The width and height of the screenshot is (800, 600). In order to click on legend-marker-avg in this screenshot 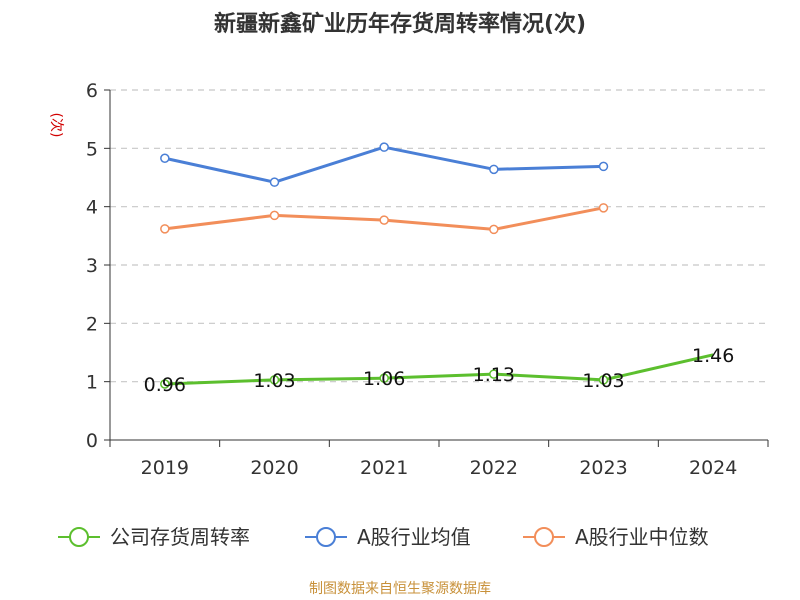, I will do `click(326, 537)`.